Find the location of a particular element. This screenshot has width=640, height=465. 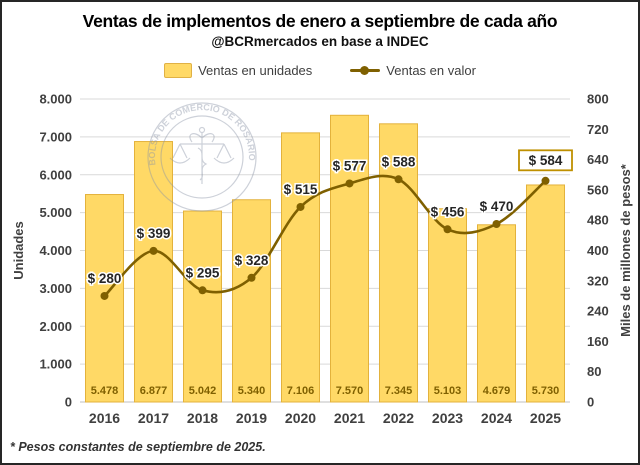

y-tick-label-right: 160 is located at coordinates (598, 341).